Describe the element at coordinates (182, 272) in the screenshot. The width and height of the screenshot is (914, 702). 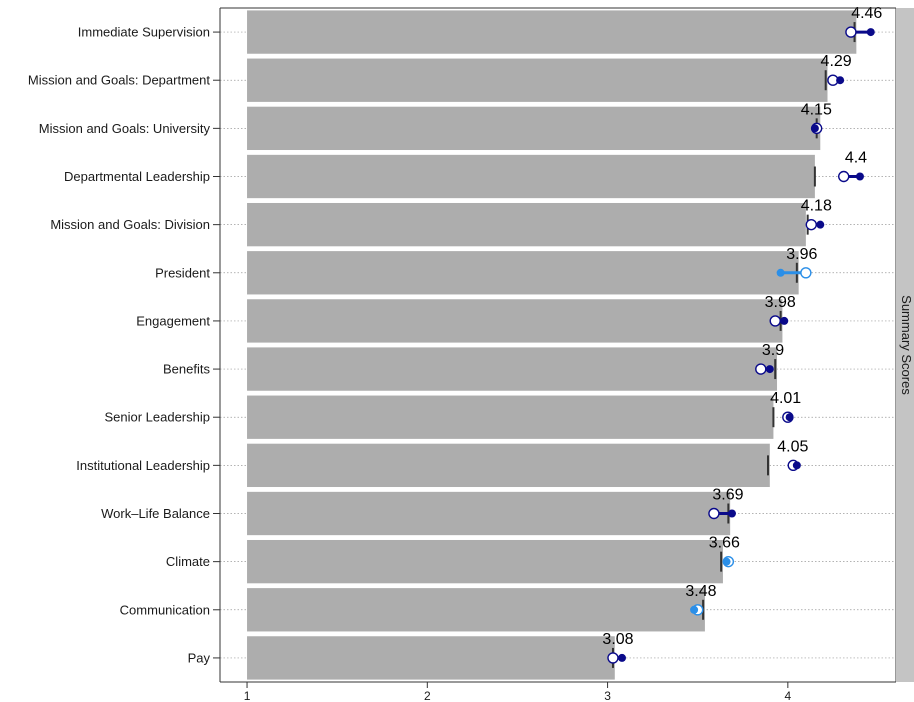
I see `category-label: President` at that location.